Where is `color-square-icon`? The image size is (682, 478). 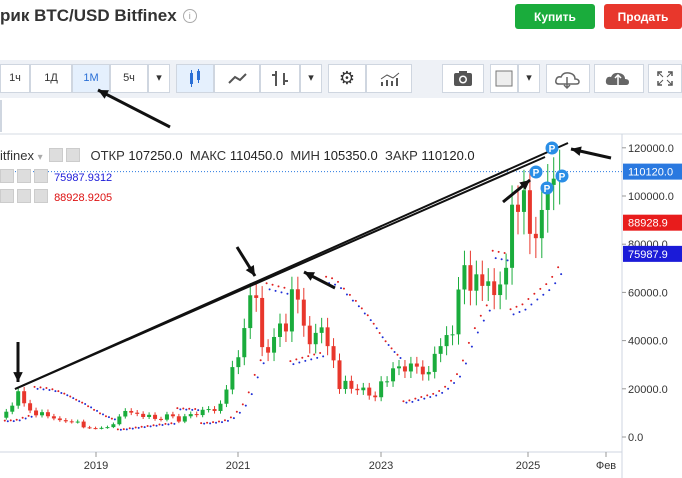 color-square-icon is located at coordinates (504, 78).